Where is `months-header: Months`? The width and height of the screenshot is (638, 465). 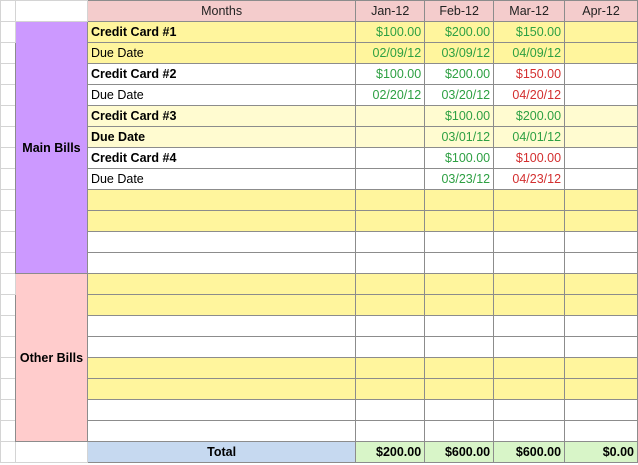 months-header: Months is located at coordinates (221, 11).